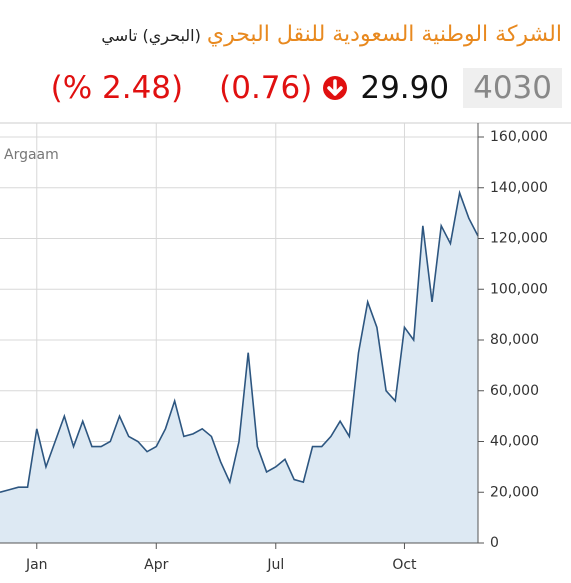 The height and width of the screenshot is (583, 571). I want to click on y-tick-label: 80,000, so click(514, 340).